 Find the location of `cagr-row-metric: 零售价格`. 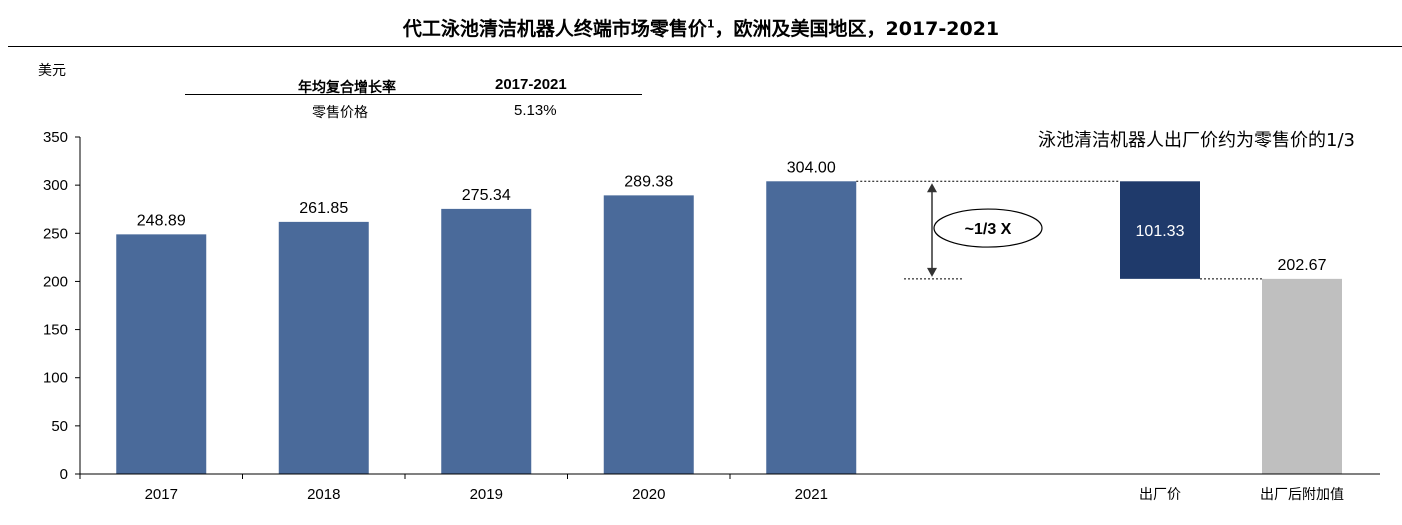

cagr-row-metric: 零售价格 is located at coordinates (340, 113).